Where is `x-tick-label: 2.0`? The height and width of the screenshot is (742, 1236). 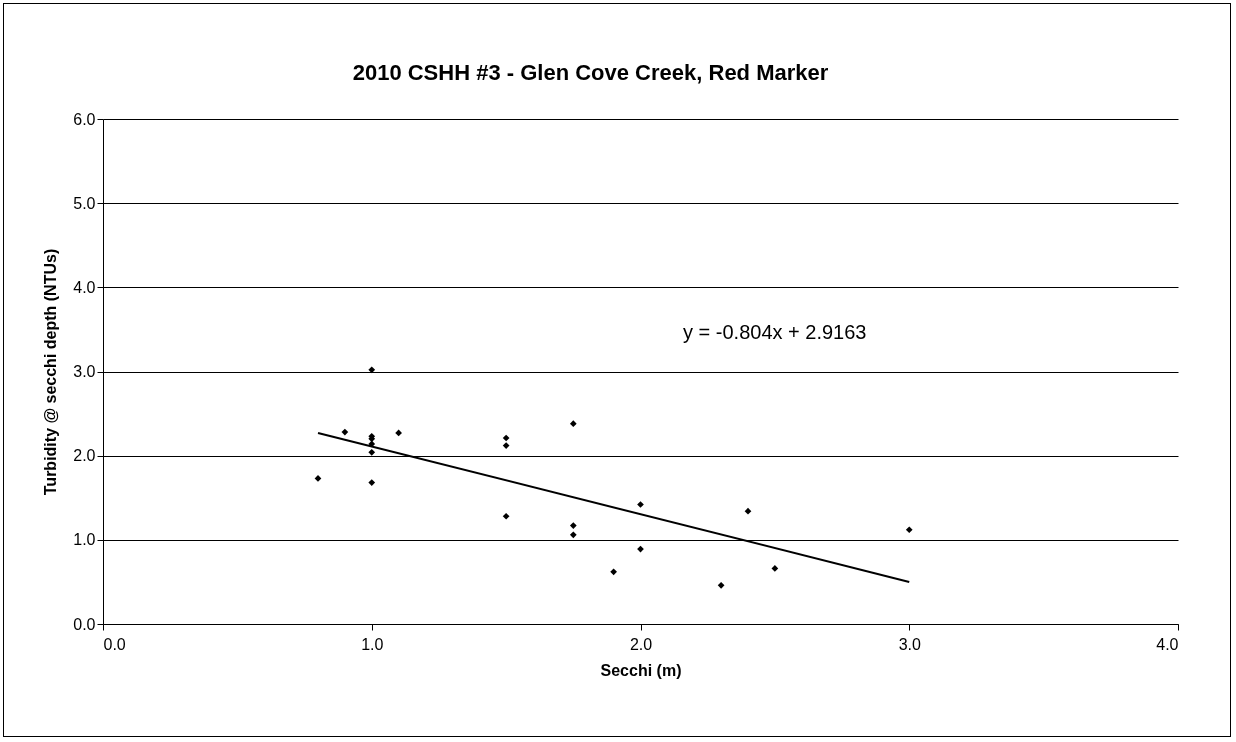
x-tick-label: 2.0 is located at coordinates (641, 644).